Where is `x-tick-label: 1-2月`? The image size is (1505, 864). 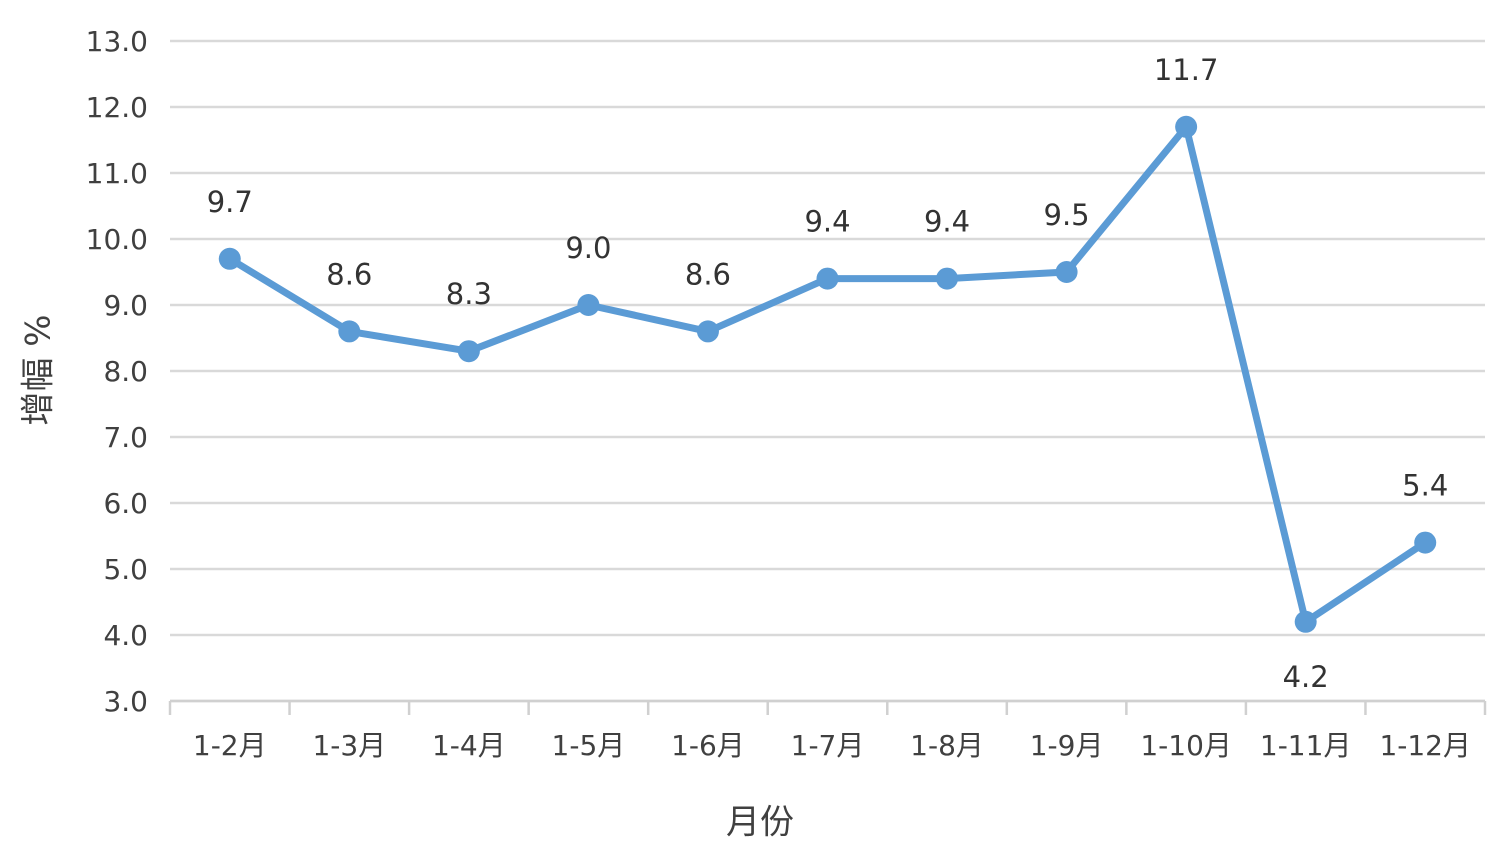
x-tick-label: 1-2月 is located at coordinates (230, 745).